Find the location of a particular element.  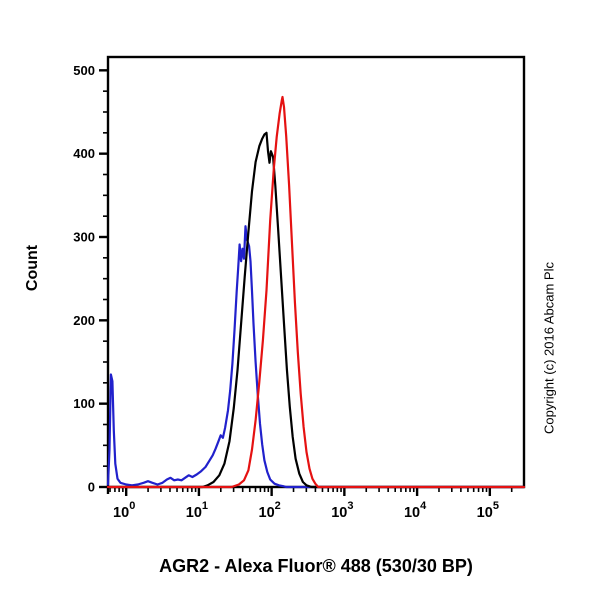

y-tick-label: 300 is located at coordinates (84, 237).